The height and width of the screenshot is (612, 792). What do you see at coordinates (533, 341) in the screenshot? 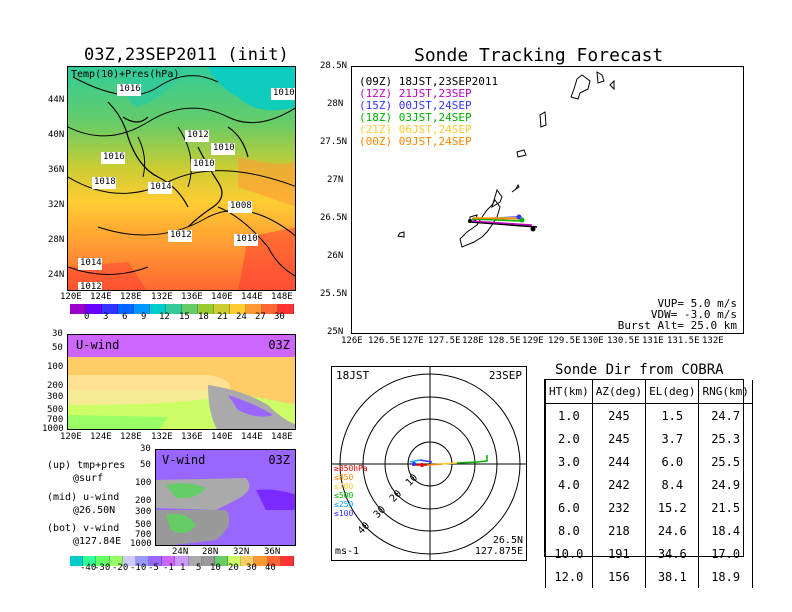
I see `track-lon-label: 129E` at bounding box center [533, 341].